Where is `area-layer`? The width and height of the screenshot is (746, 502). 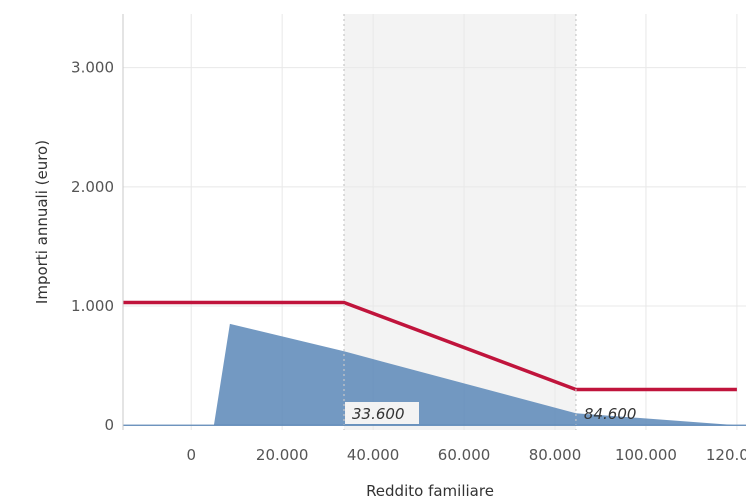 area-layer is located at coordinates (475, 374).